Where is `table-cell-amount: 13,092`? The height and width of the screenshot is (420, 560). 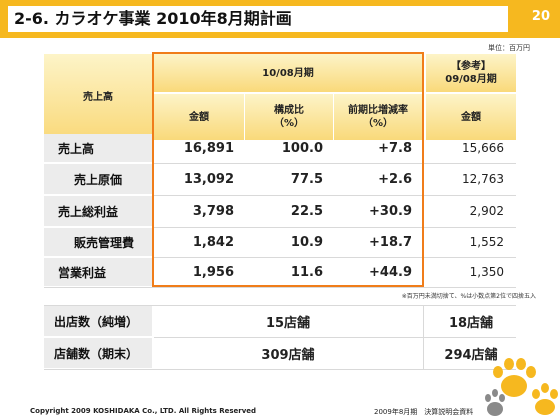
table-cell-amount: 13,092 is located at coordinates (208, 179).